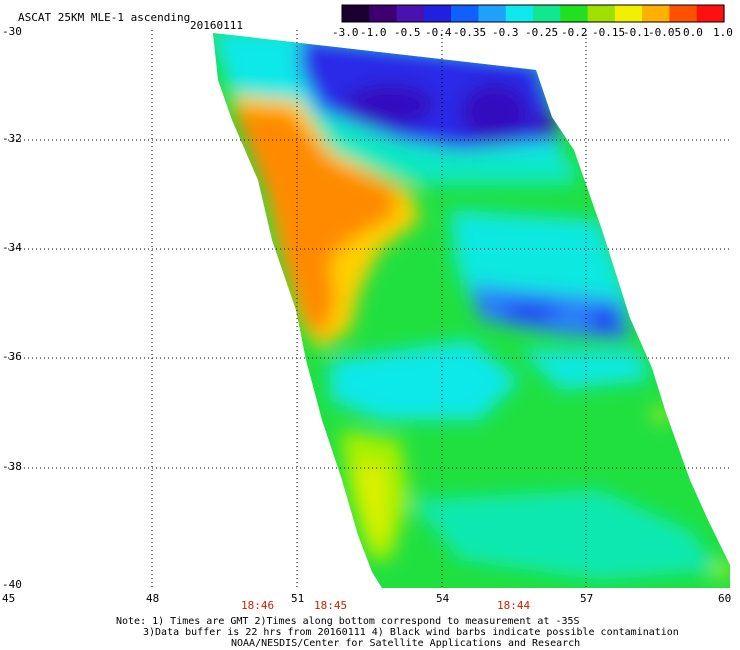 The image size is (740, 650). What do you see at coordinates (12, 138) in the screenshot?
I see `lat-label: -32` at bounding box center [12, 138].